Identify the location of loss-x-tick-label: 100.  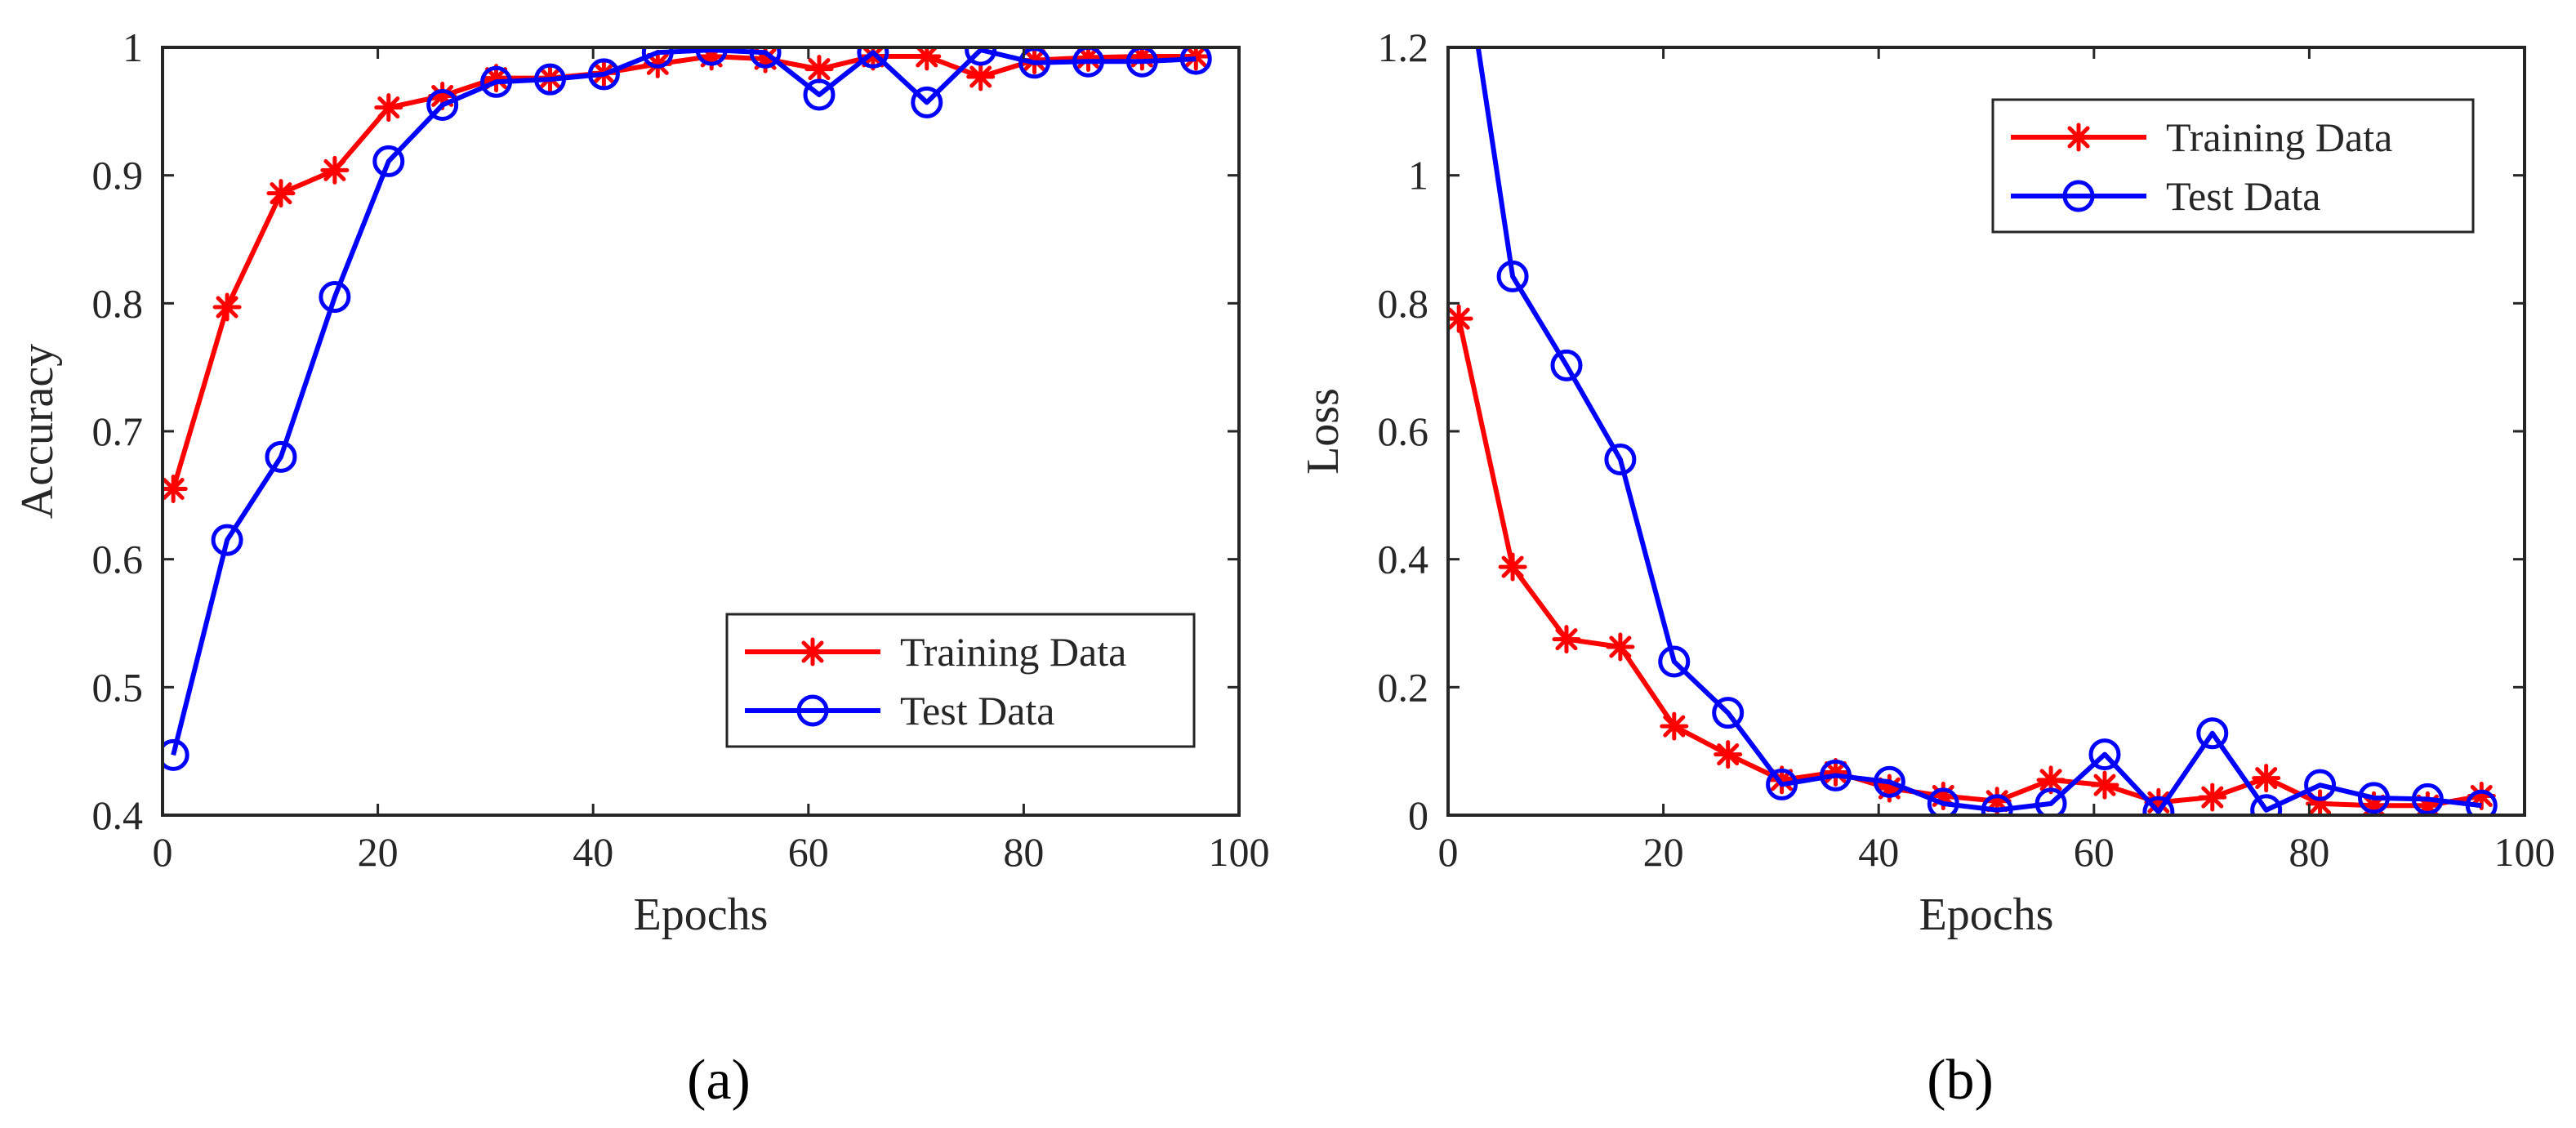
(2525, 852).